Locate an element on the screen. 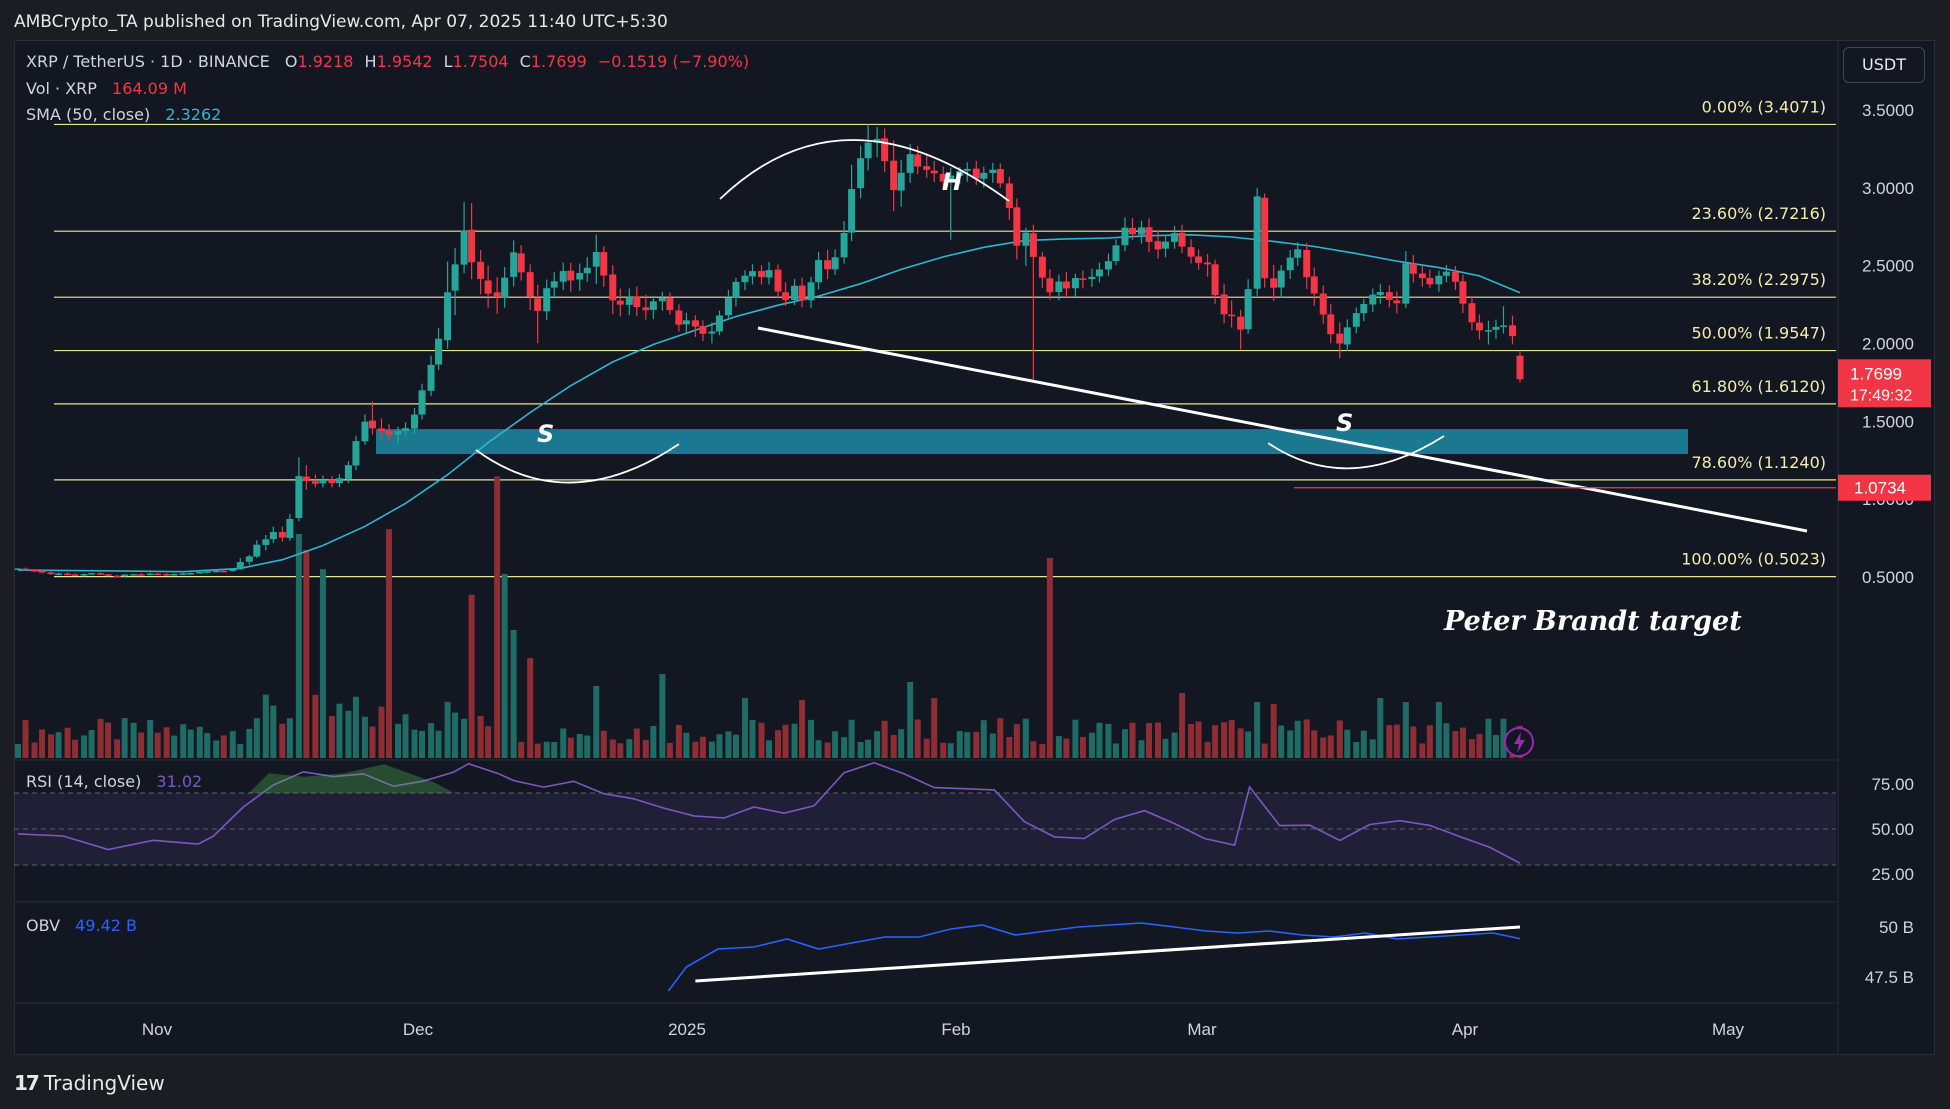 The width and height of the screenshot is (1950, 1109). sma-label: SMA (50, close) is located at coordinates (88, 114).